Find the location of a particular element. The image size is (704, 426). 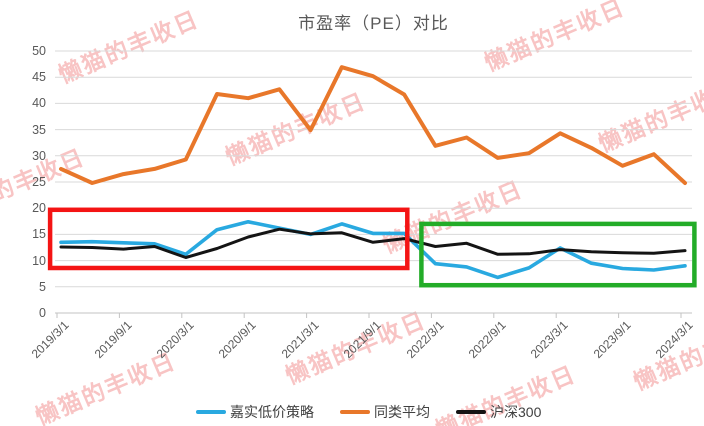

legend-swatch-black is located at coordinates (471, 412).